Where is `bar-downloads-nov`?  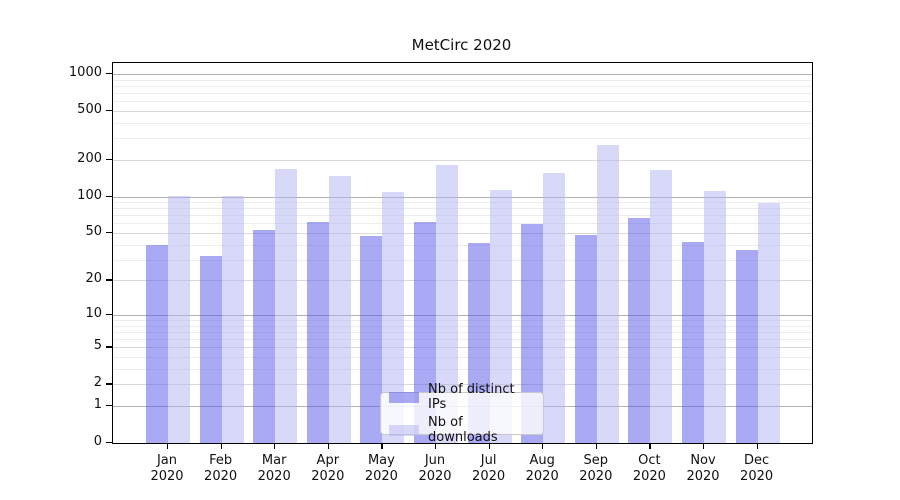
bar-downloads-nov is located at coordinates (715, 316).